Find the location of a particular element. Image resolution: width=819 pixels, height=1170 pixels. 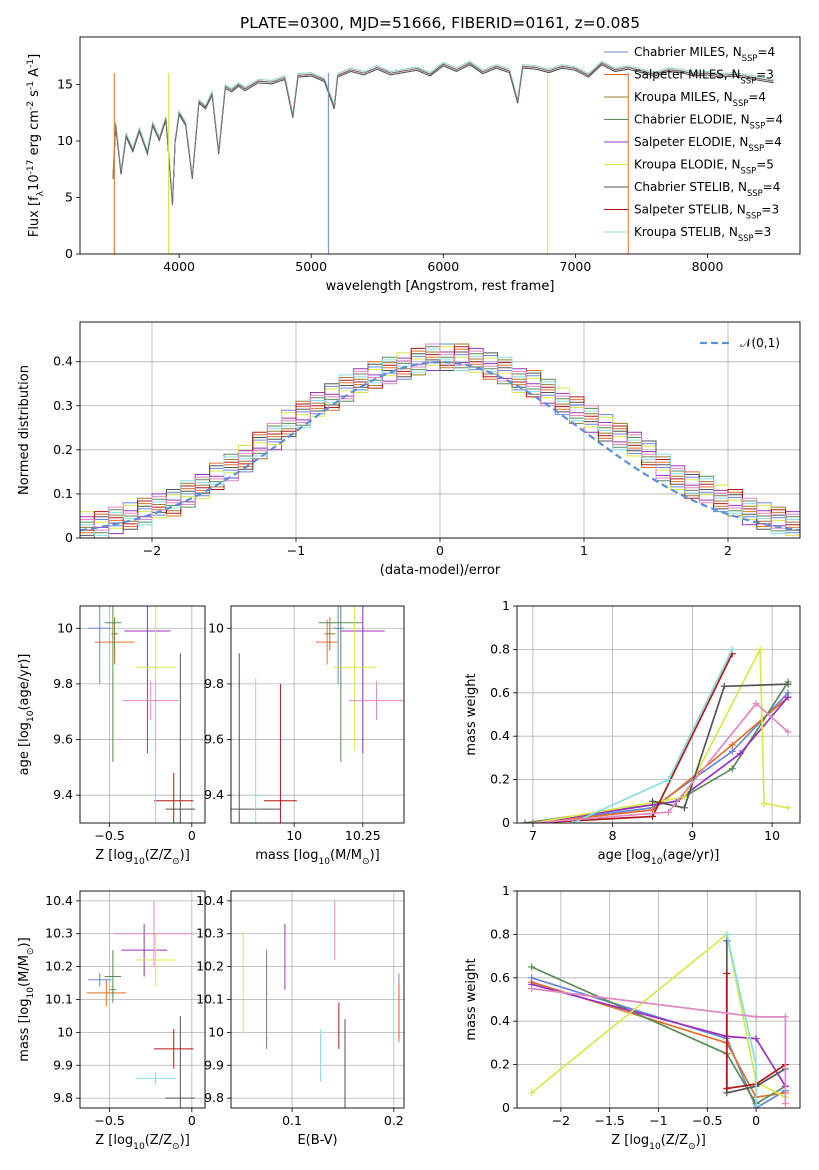

y-axis-label: Normed distribution is located at coordinates (24, 430).